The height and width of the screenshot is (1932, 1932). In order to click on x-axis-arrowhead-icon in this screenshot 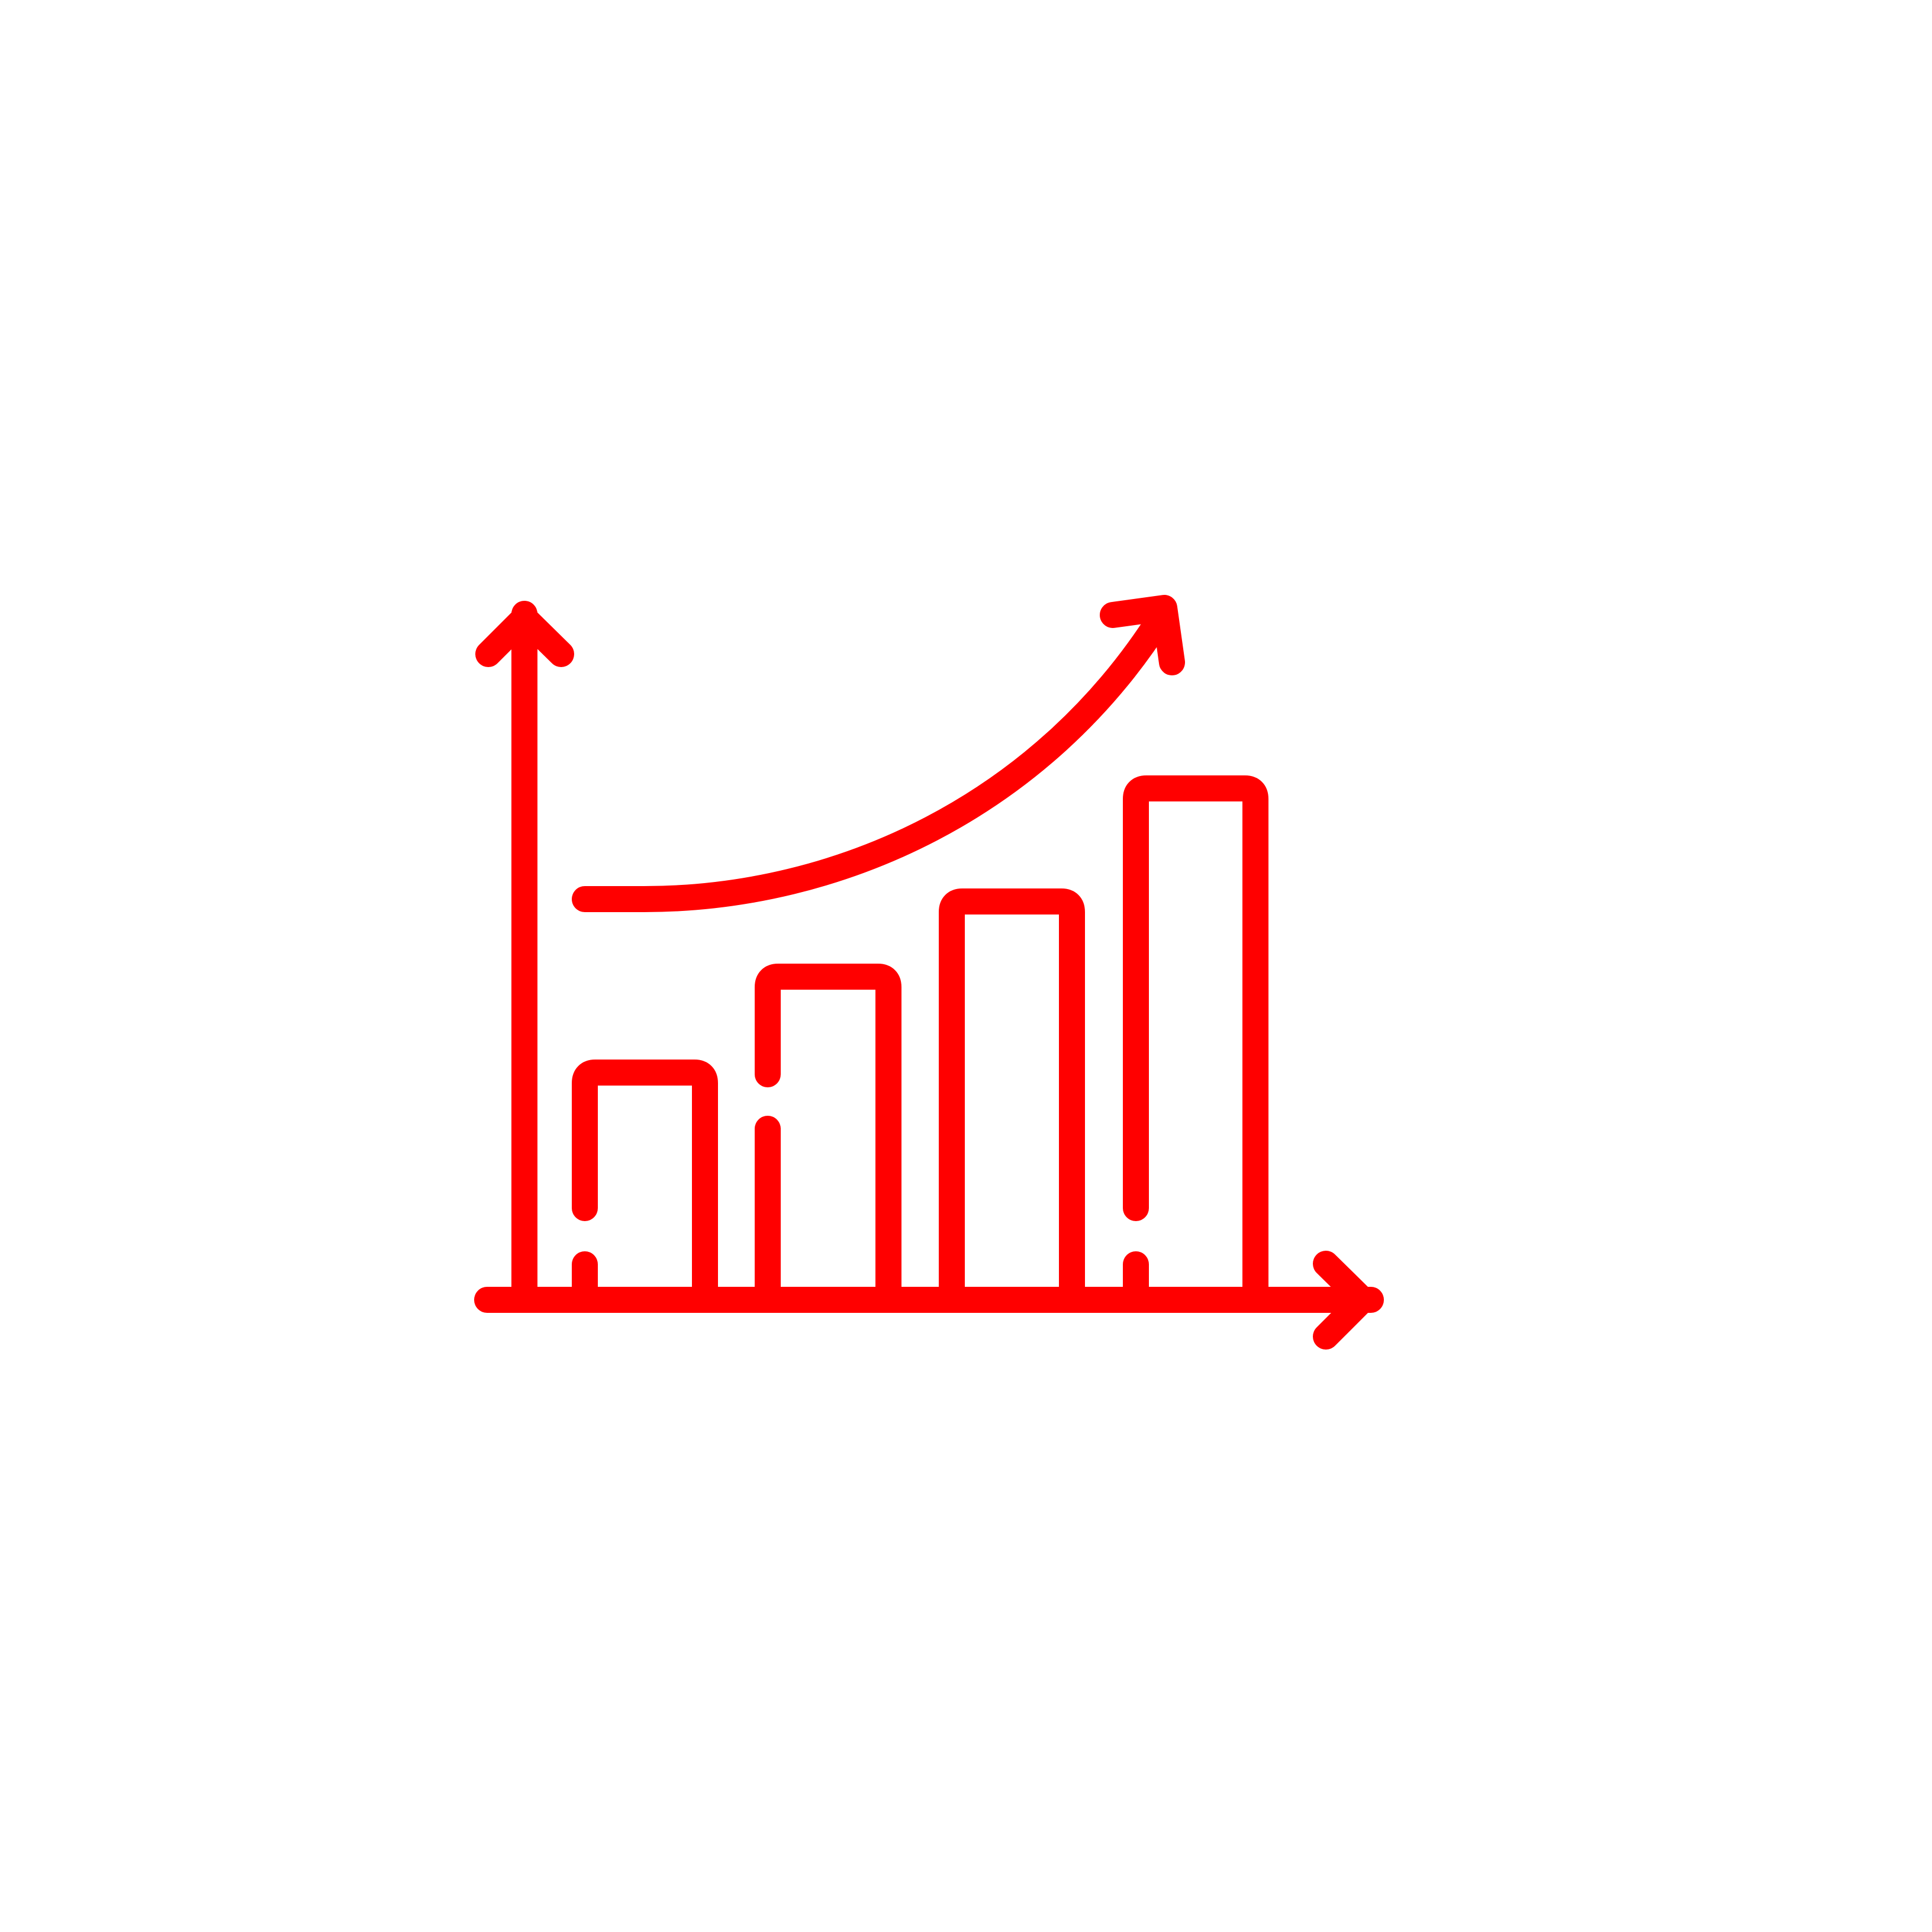, I will do `click(1344, 1300)`.